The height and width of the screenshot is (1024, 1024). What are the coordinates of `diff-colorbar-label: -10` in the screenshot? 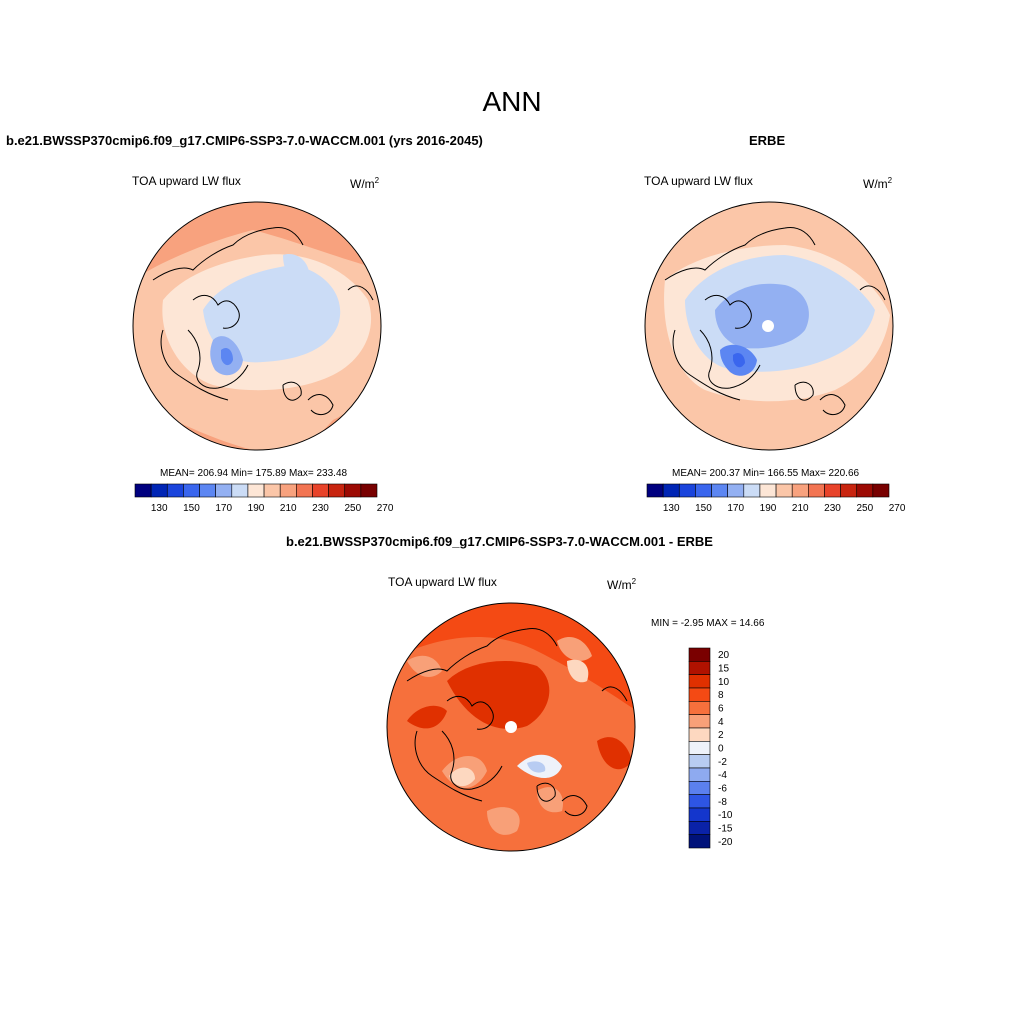 It's located at (725, 815).